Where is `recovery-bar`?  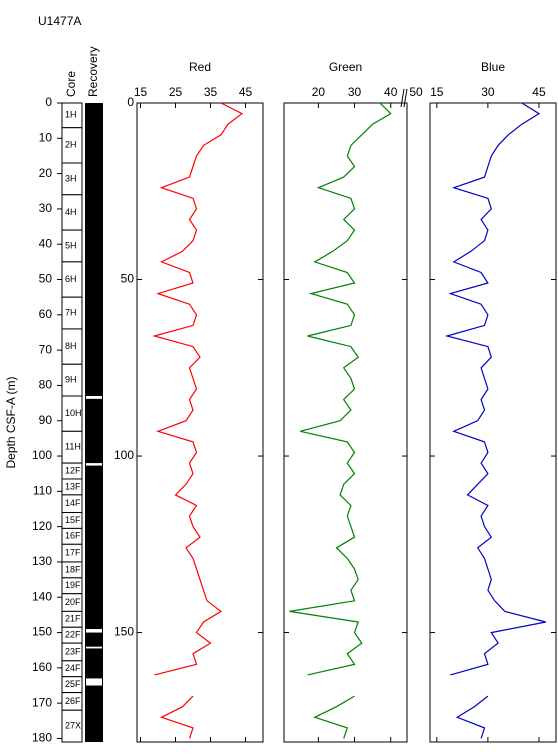
recovery-bar is located at coordinates (94, 422).